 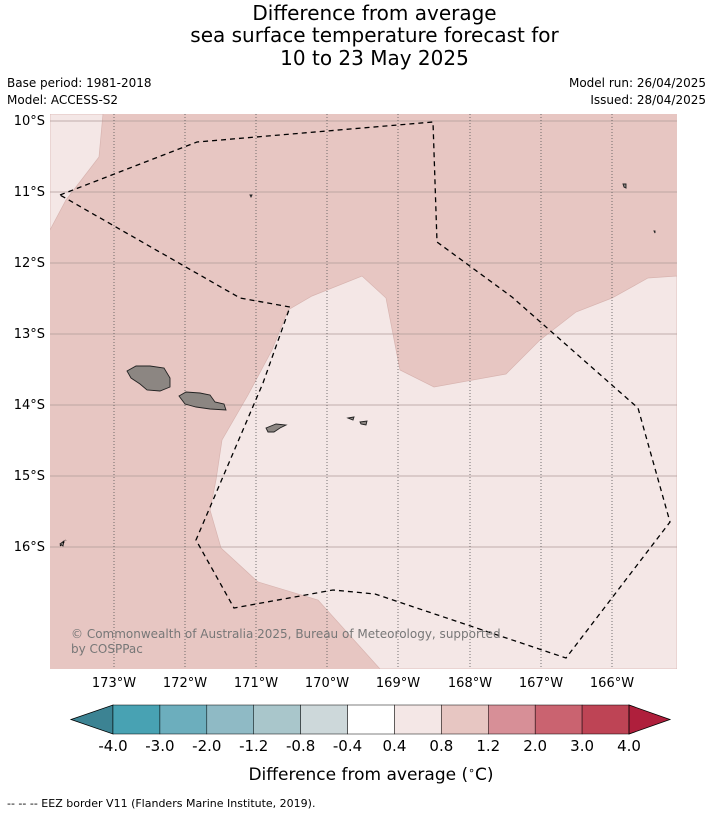 I want to click on island-upolu, so click(x=202, y=401).